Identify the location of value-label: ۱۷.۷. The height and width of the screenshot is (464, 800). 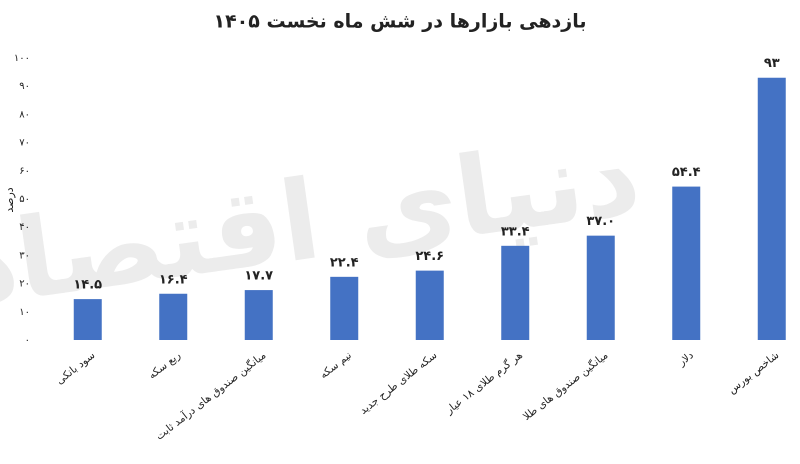
(258, 276).